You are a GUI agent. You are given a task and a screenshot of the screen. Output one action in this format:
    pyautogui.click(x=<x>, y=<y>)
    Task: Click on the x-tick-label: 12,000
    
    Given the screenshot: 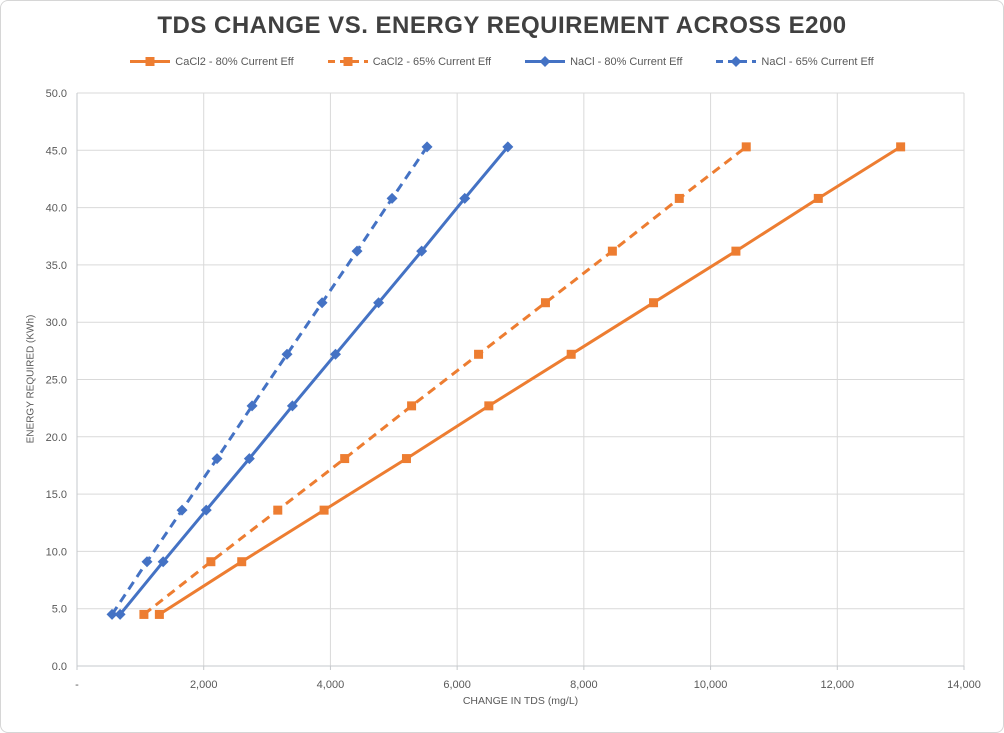 What is the action you would take?
    pyautogui.click(x=837, y=685)
    